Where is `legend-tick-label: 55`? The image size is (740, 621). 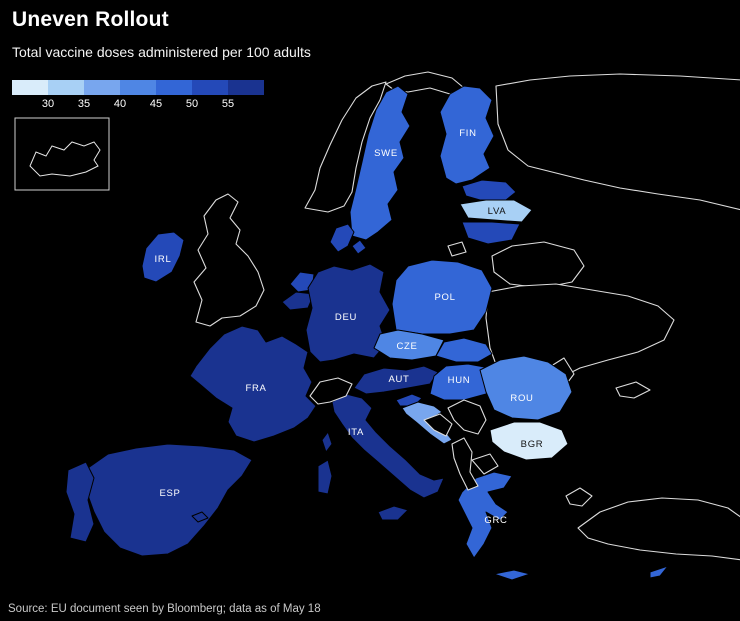
legend-tick-label: 55 is located at coordinates (228, 104).